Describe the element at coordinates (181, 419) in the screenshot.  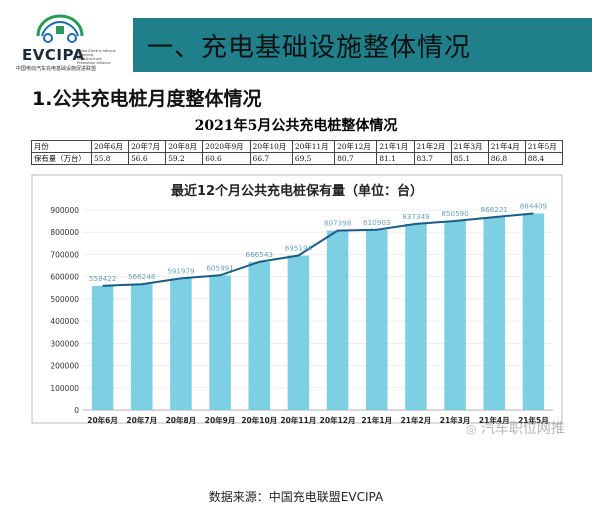
I see `x-tick-label: 20年8月` at that location.